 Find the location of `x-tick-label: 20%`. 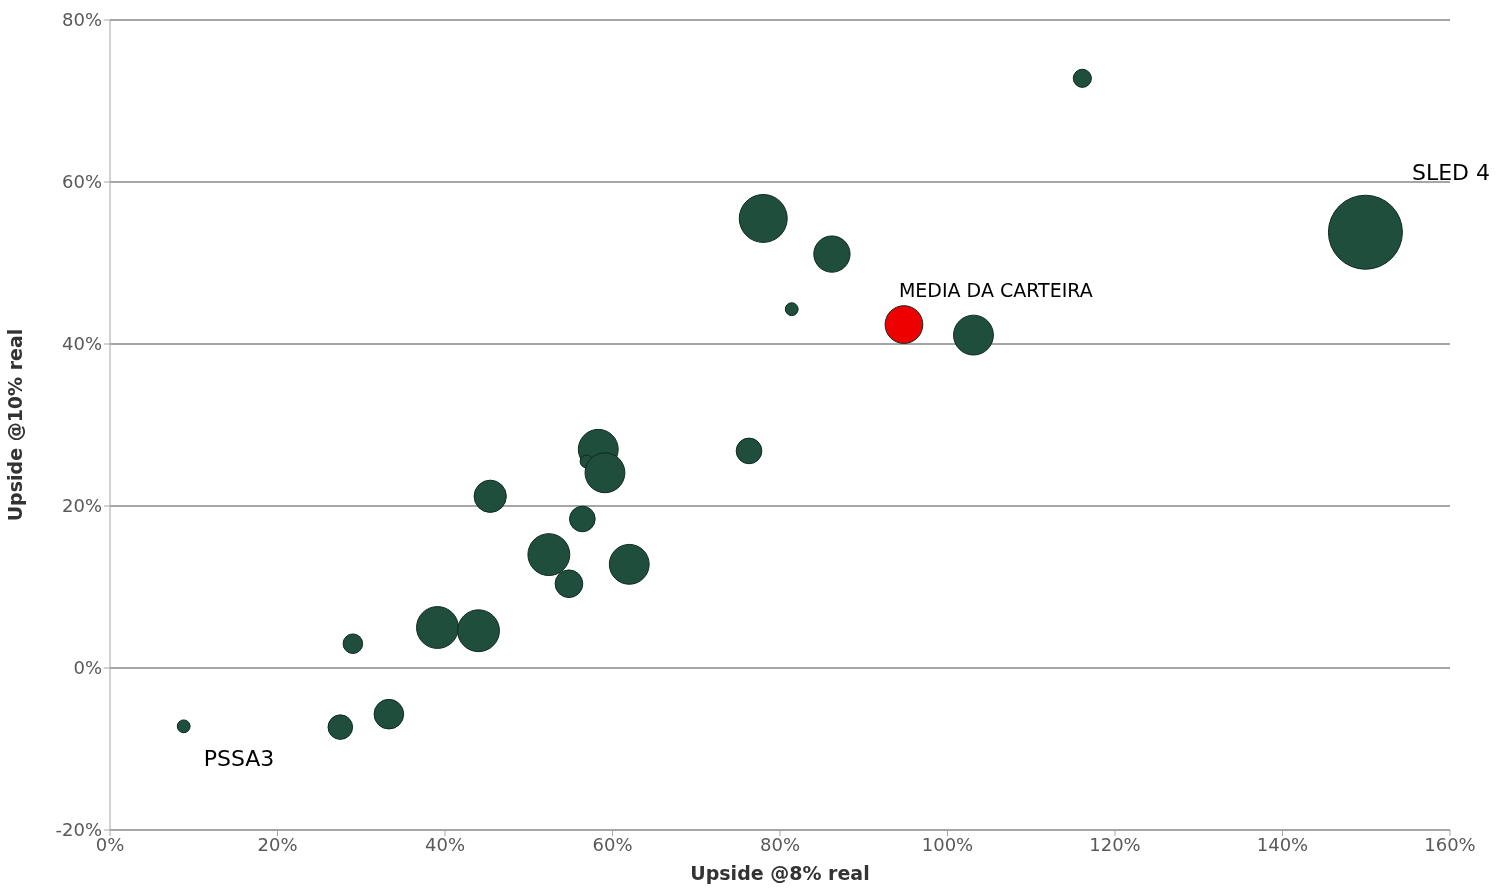

x-tick-label: 20% is located at coordinates (277, 844).